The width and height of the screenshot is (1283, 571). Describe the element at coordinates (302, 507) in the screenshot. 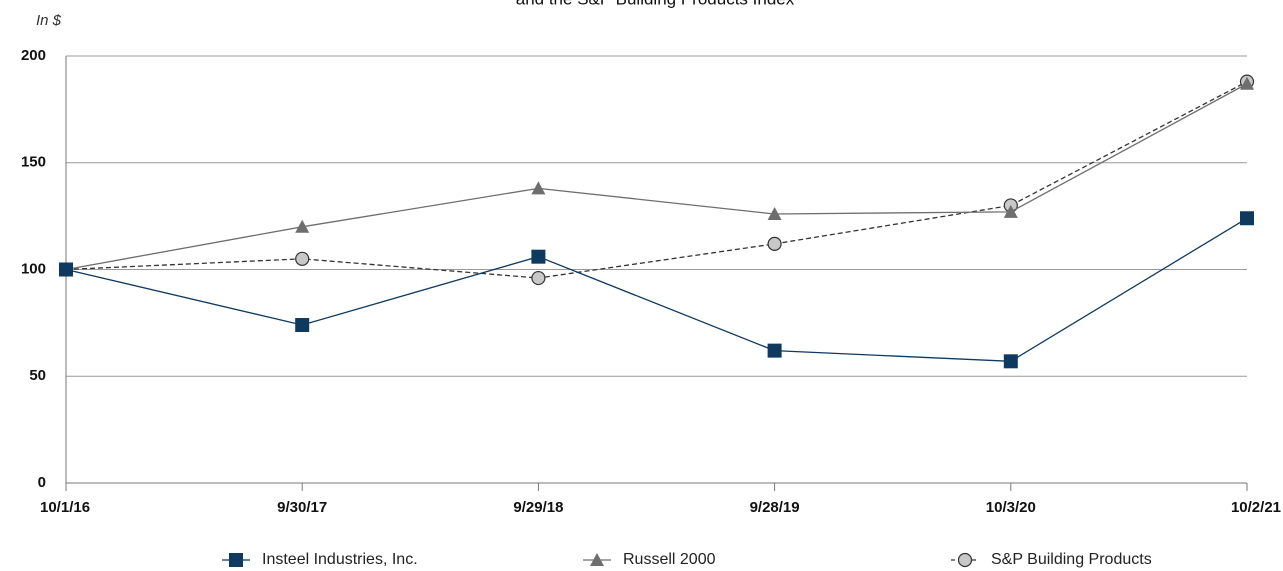

I see `x-tick-label: 9/30/17` at that location.